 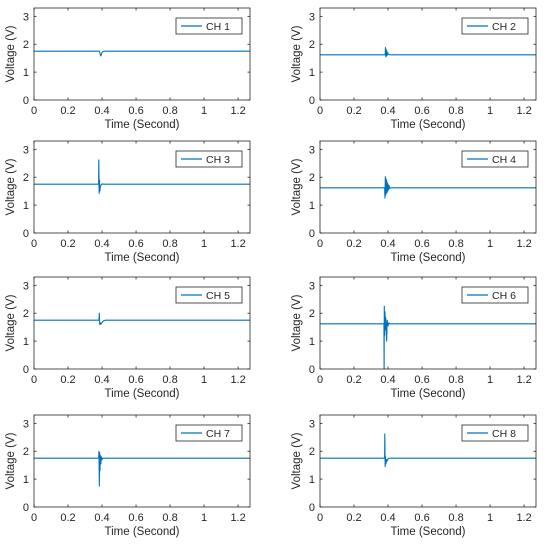 I want to click on legend: CH 4, so click(x=495, y=159).